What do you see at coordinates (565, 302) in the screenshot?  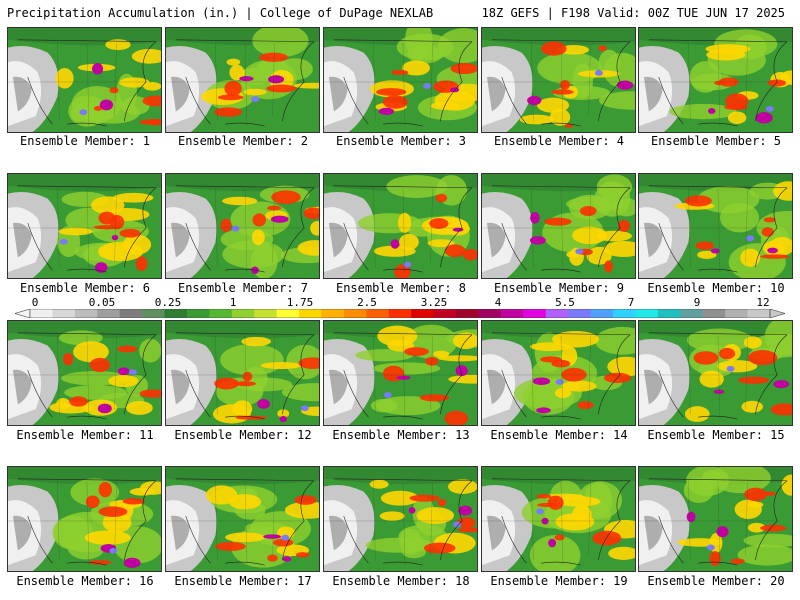 I see `colorbar-tick: 5.5` at bounding box center [565, 302].